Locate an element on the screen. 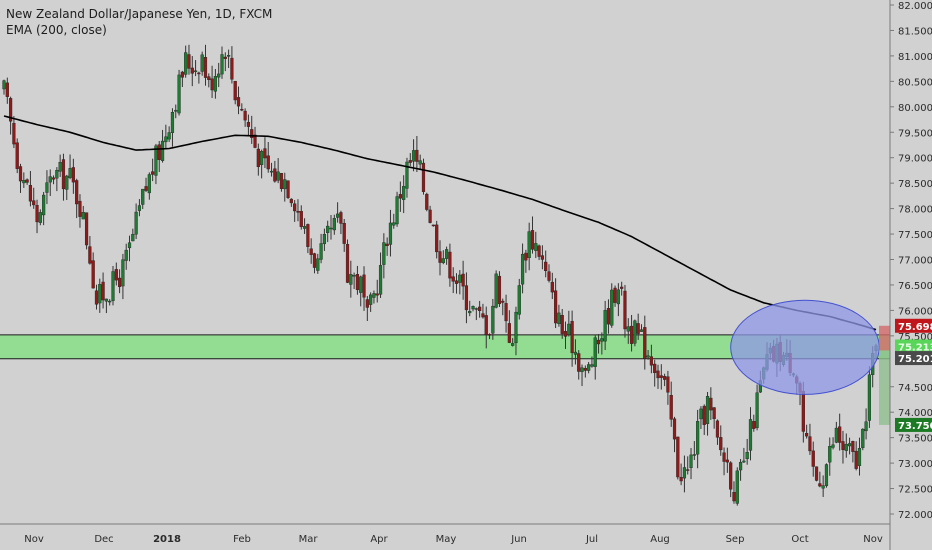  highlight-ellipse-group is located at coordinates (805, 347).